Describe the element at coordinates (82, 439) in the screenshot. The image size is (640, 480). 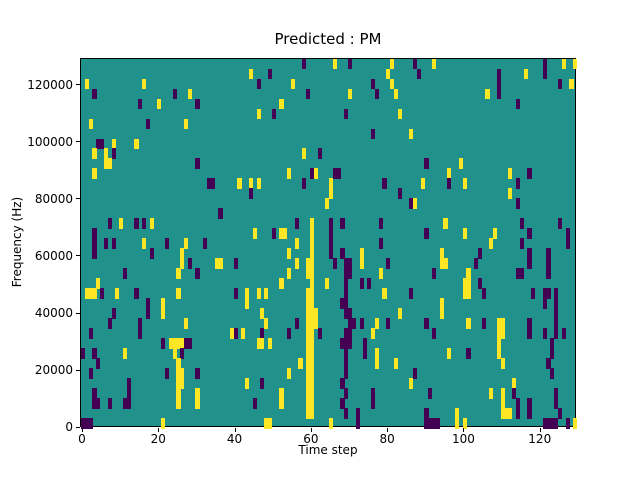
I see `x-tick-label: 0` at that location.